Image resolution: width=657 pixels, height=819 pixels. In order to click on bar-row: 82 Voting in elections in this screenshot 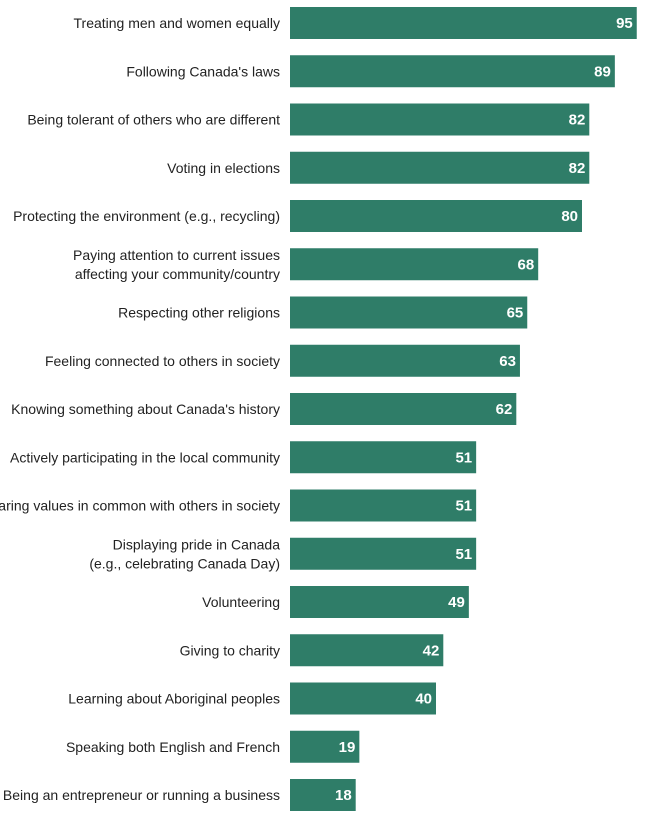, I will do `click(378, 167)`.